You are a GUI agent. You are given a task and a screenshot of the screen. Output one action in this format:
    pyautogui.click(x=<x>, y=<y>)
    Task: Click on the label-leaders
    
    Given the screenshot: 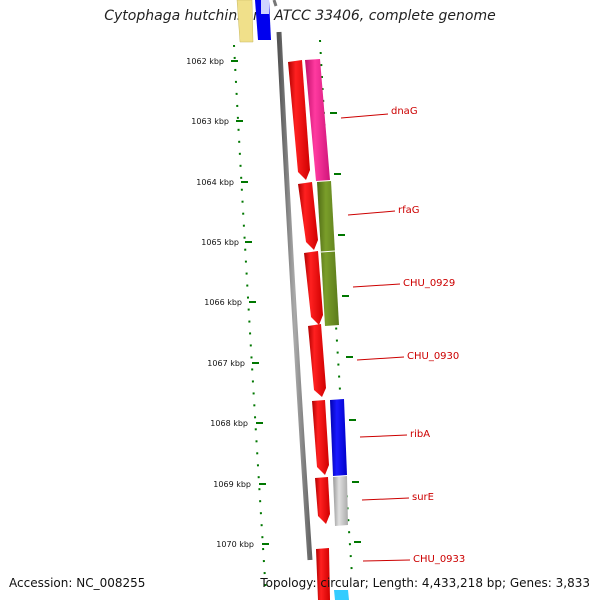 What is the action you would take?
    pyautogui.click(x=375, y=337)
    